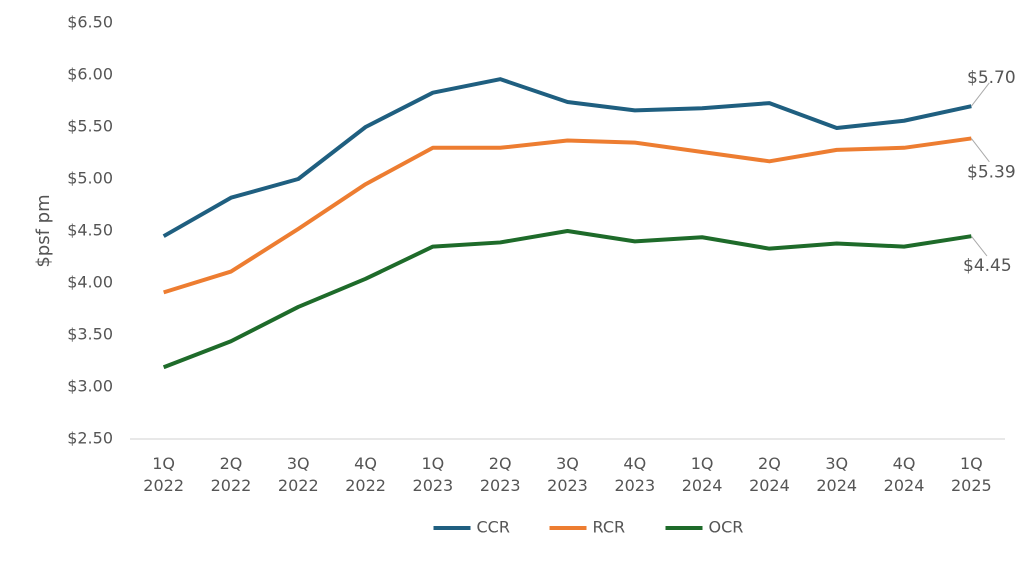 This screenshot has width=1024, height=561. I want to click on x-tick-label: 3Q 2022, so click(298, 474).